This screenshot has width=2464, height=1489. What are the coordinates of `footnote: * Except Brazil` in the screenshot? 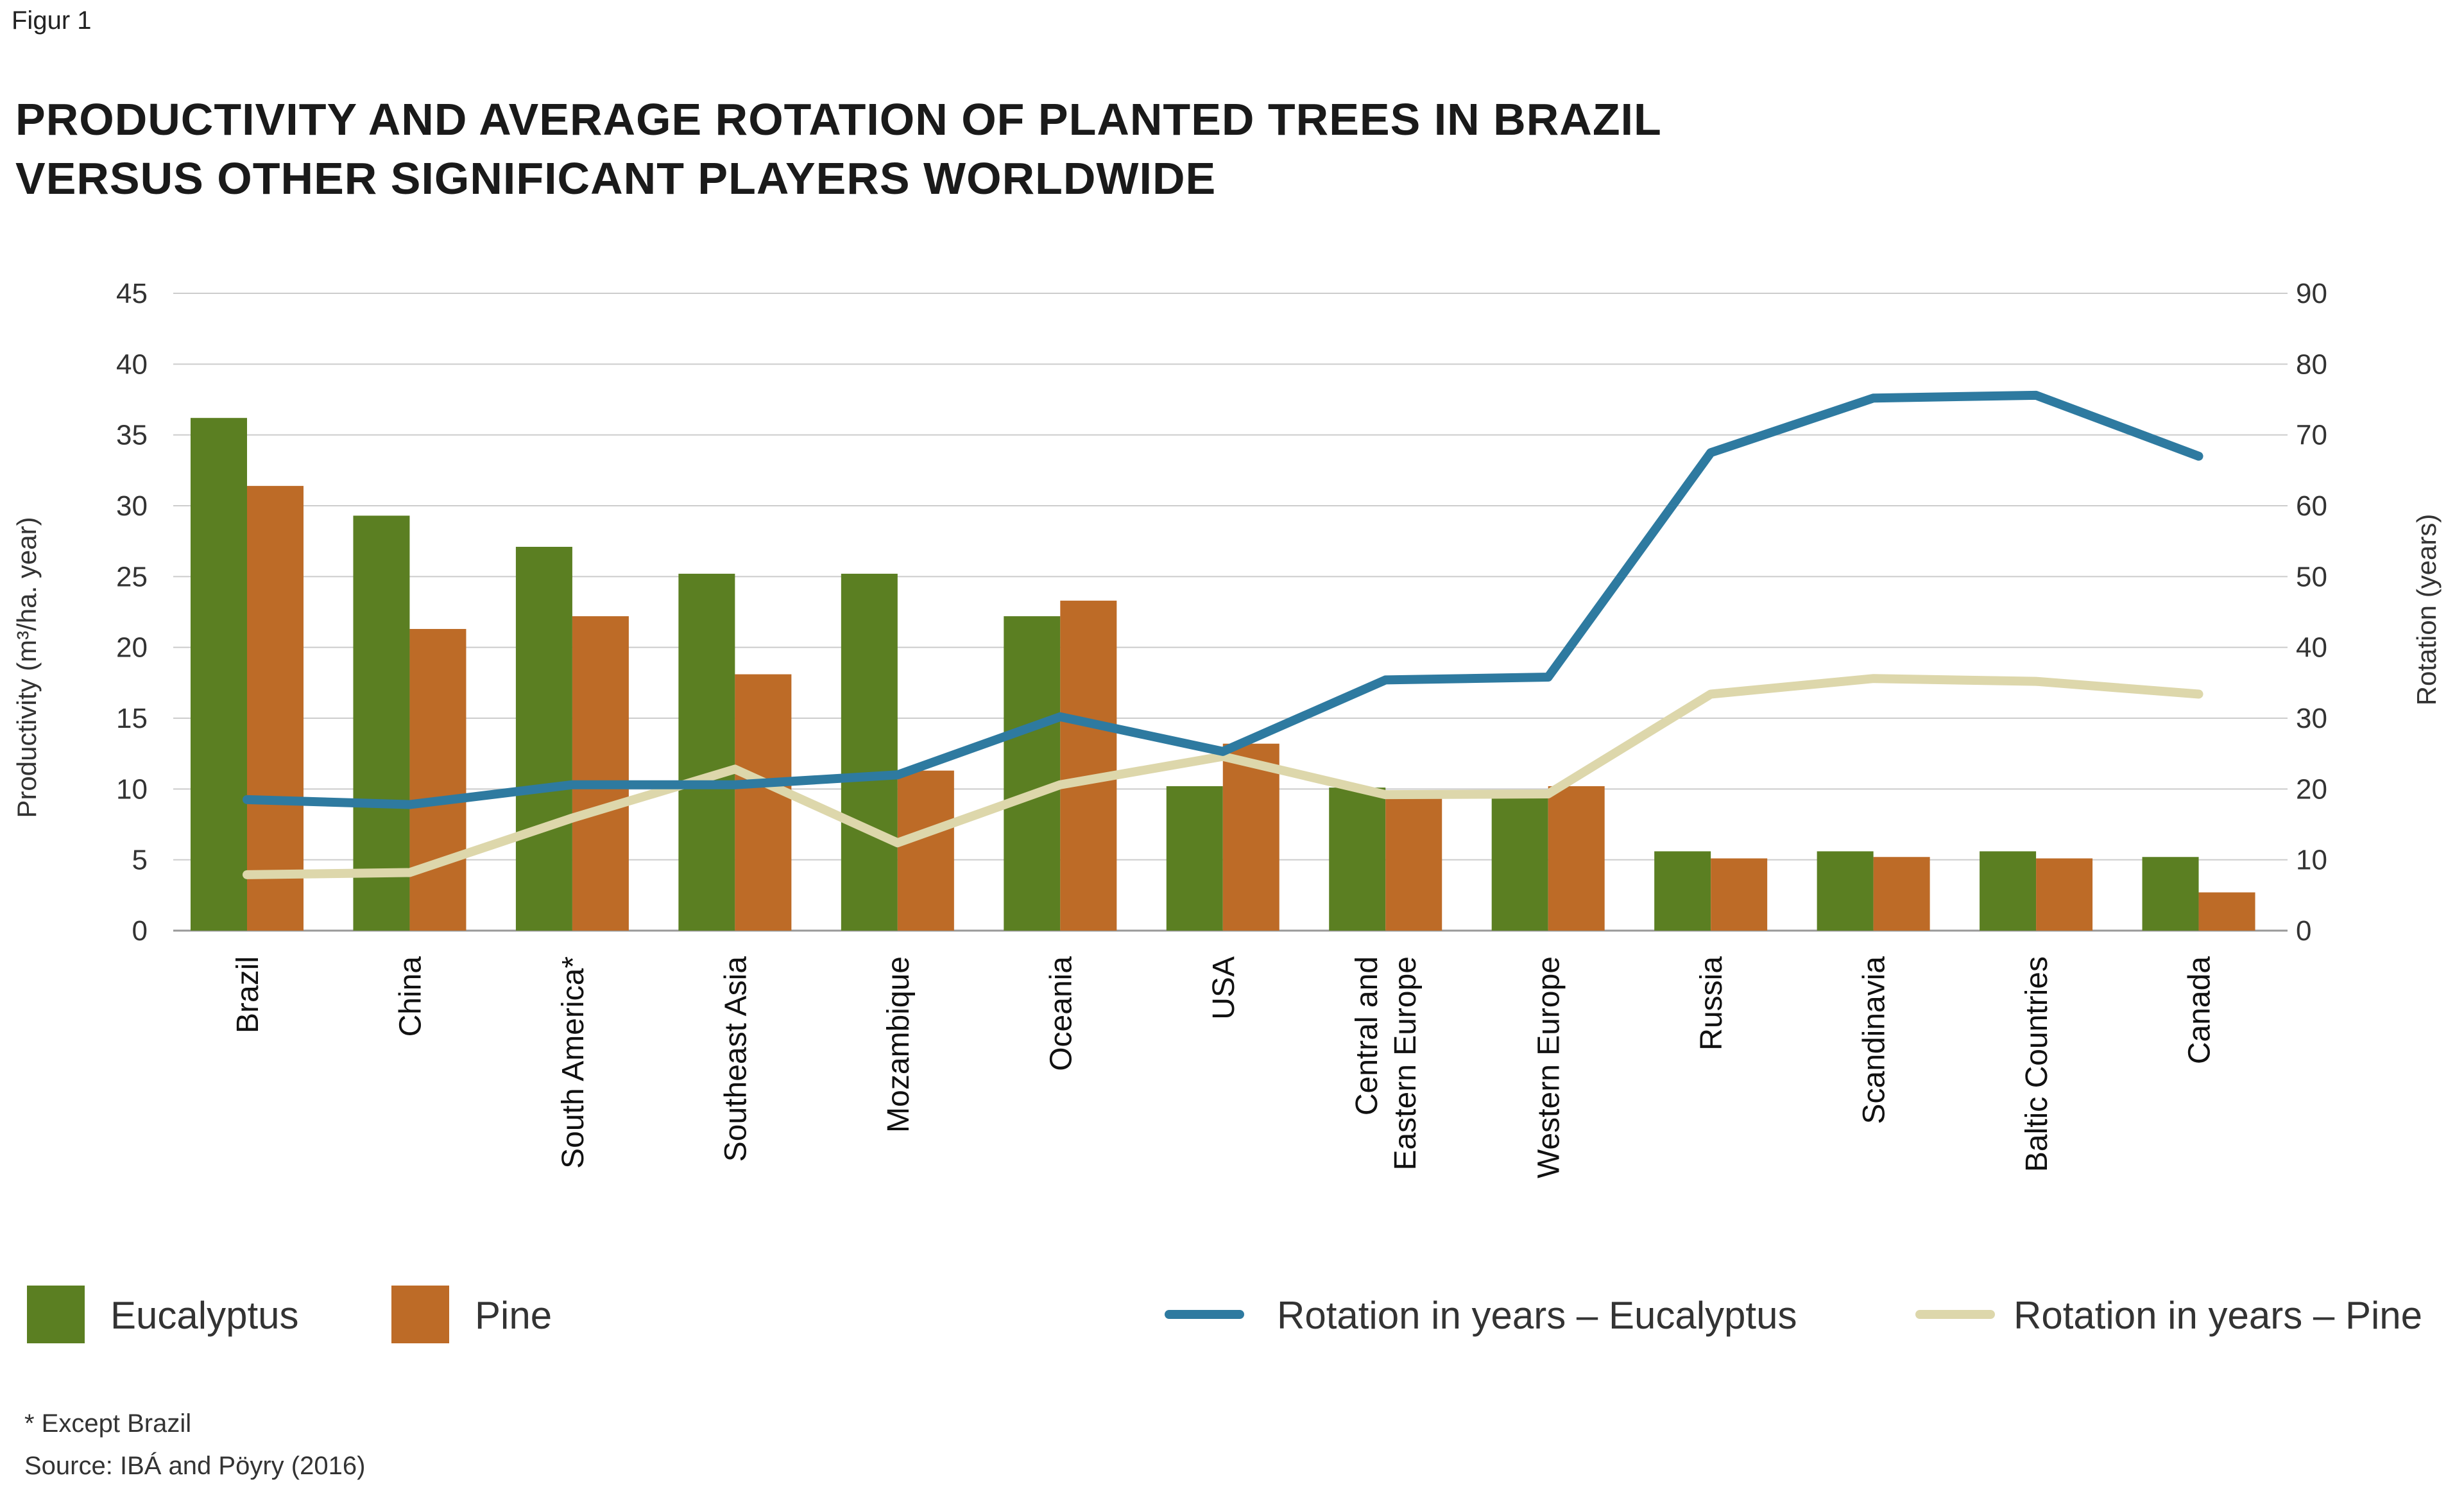 It's located at (108, 1424).